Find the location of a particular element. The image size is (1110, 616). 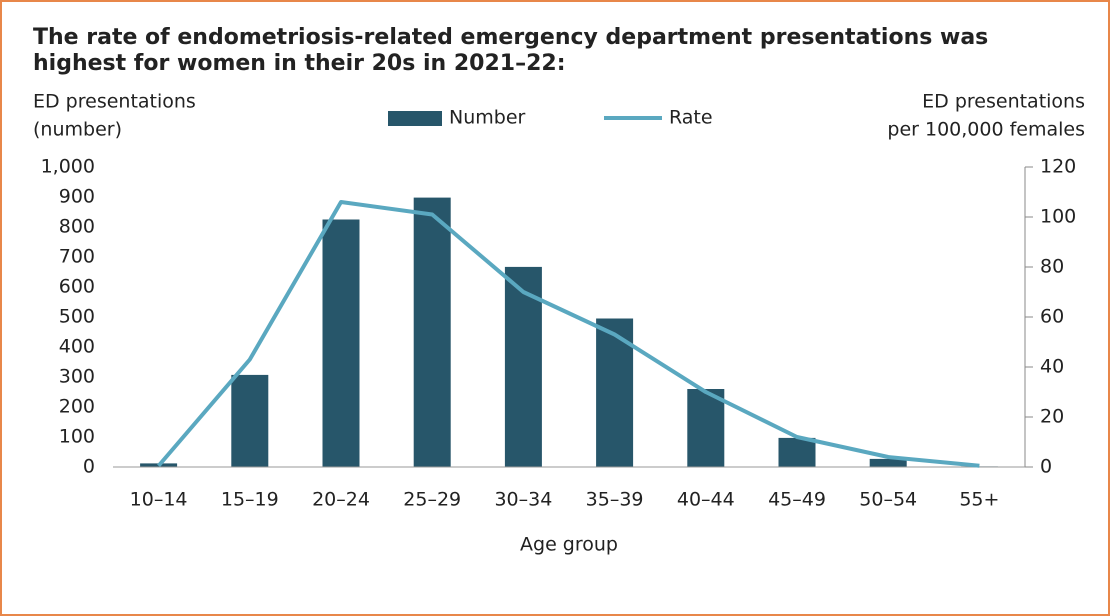

x-tick-label: 30–34 is located at coordinates (523, 500).